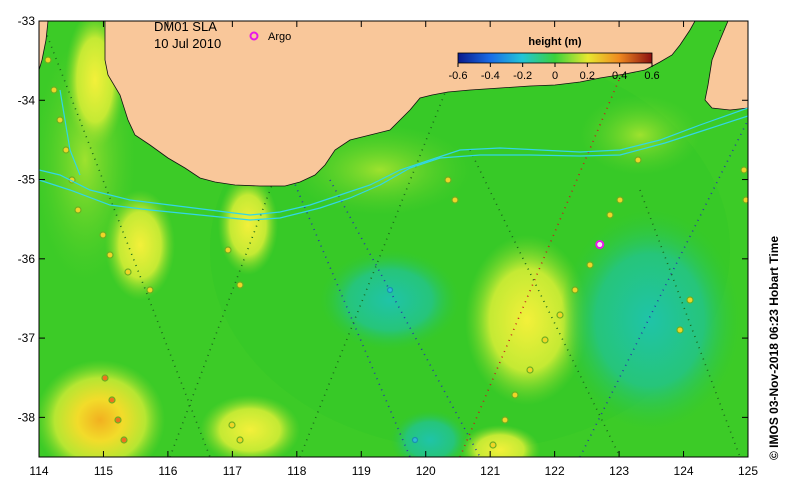  Describe the element at coordinates (187, 43) in the screenshot. I see `date-label: 10 Jul 2010` at that location.